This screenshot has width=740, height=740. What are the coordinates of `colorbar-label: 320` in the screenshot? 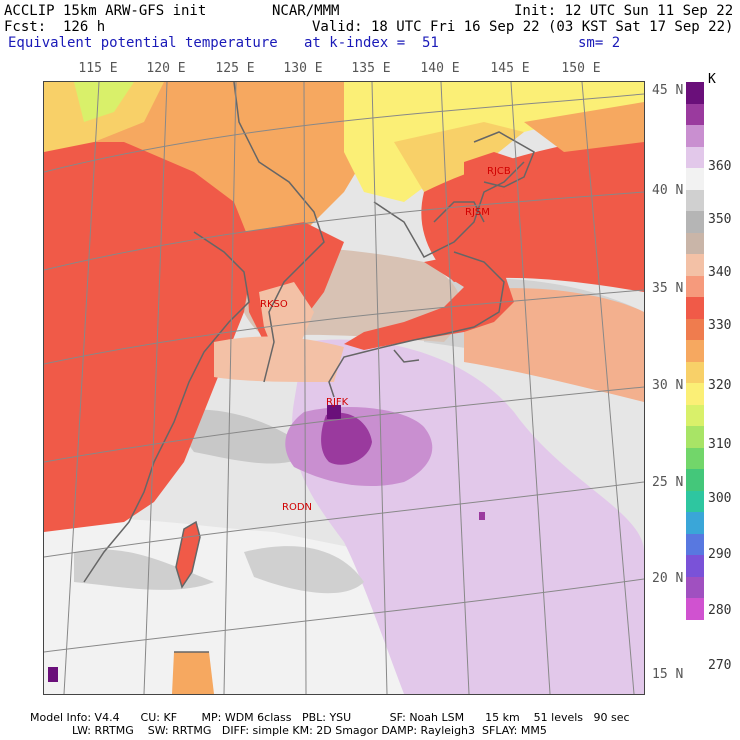 It's located at (720, 385).